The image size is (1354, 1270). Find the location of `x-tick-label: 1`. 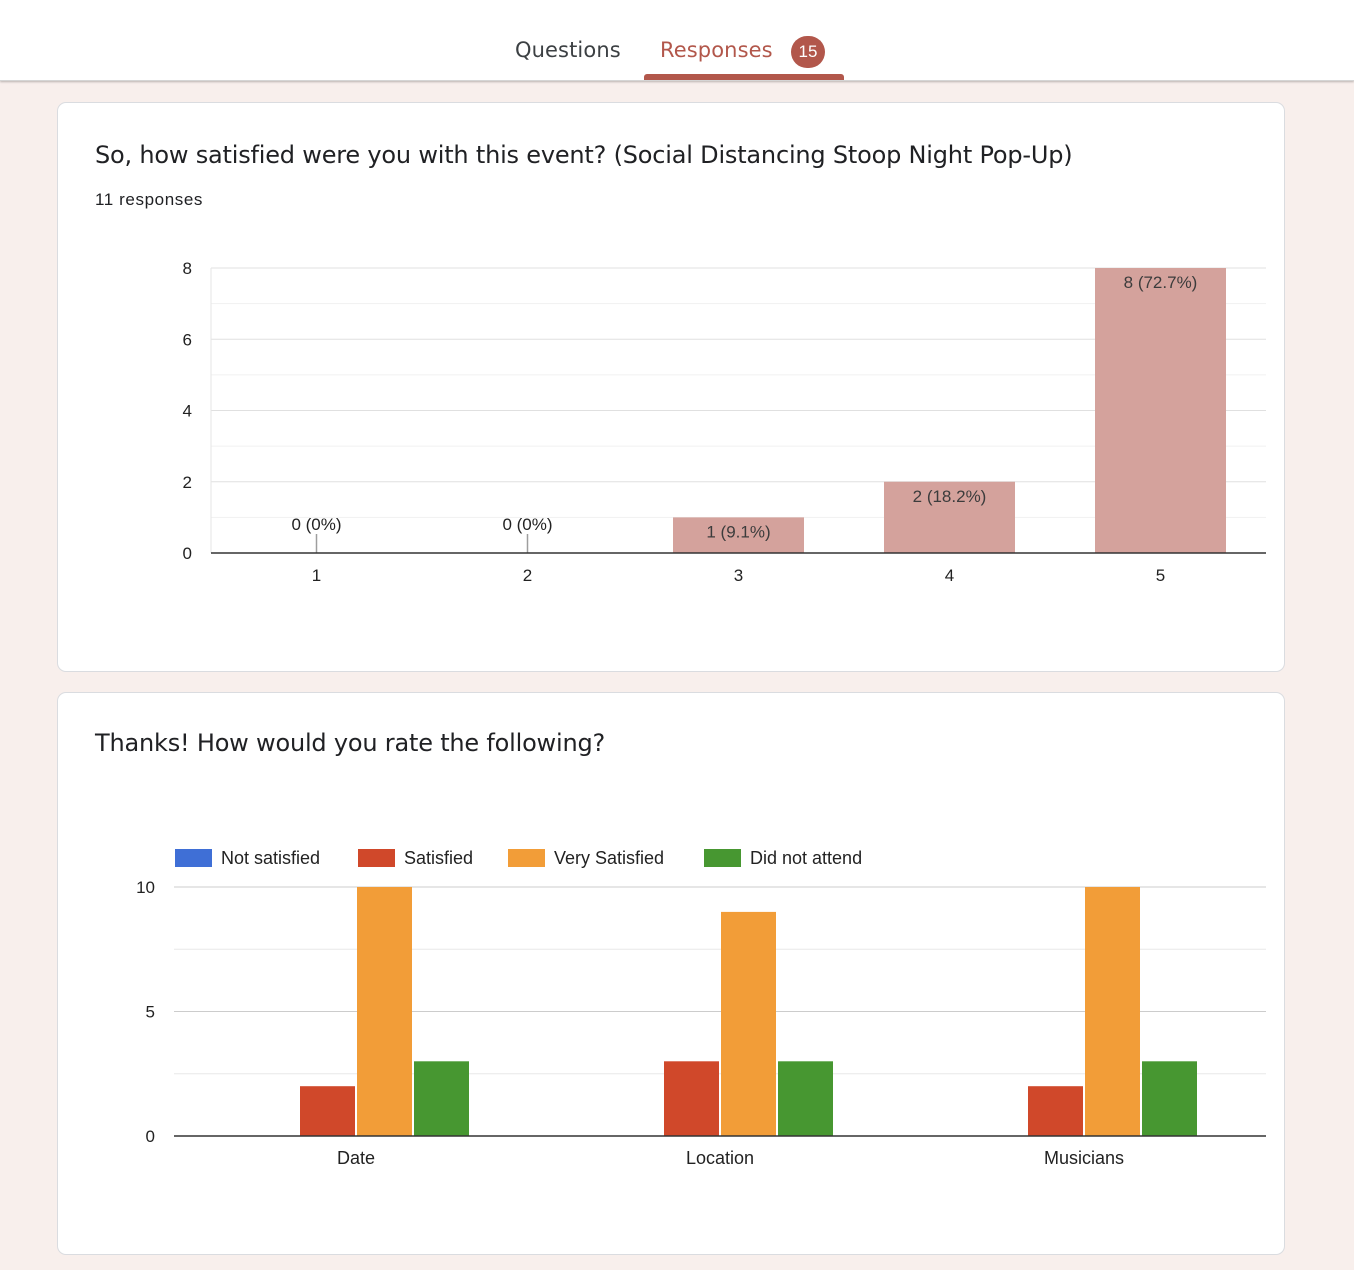

x-tick-label: 1 is located at coordinates (316, 575).